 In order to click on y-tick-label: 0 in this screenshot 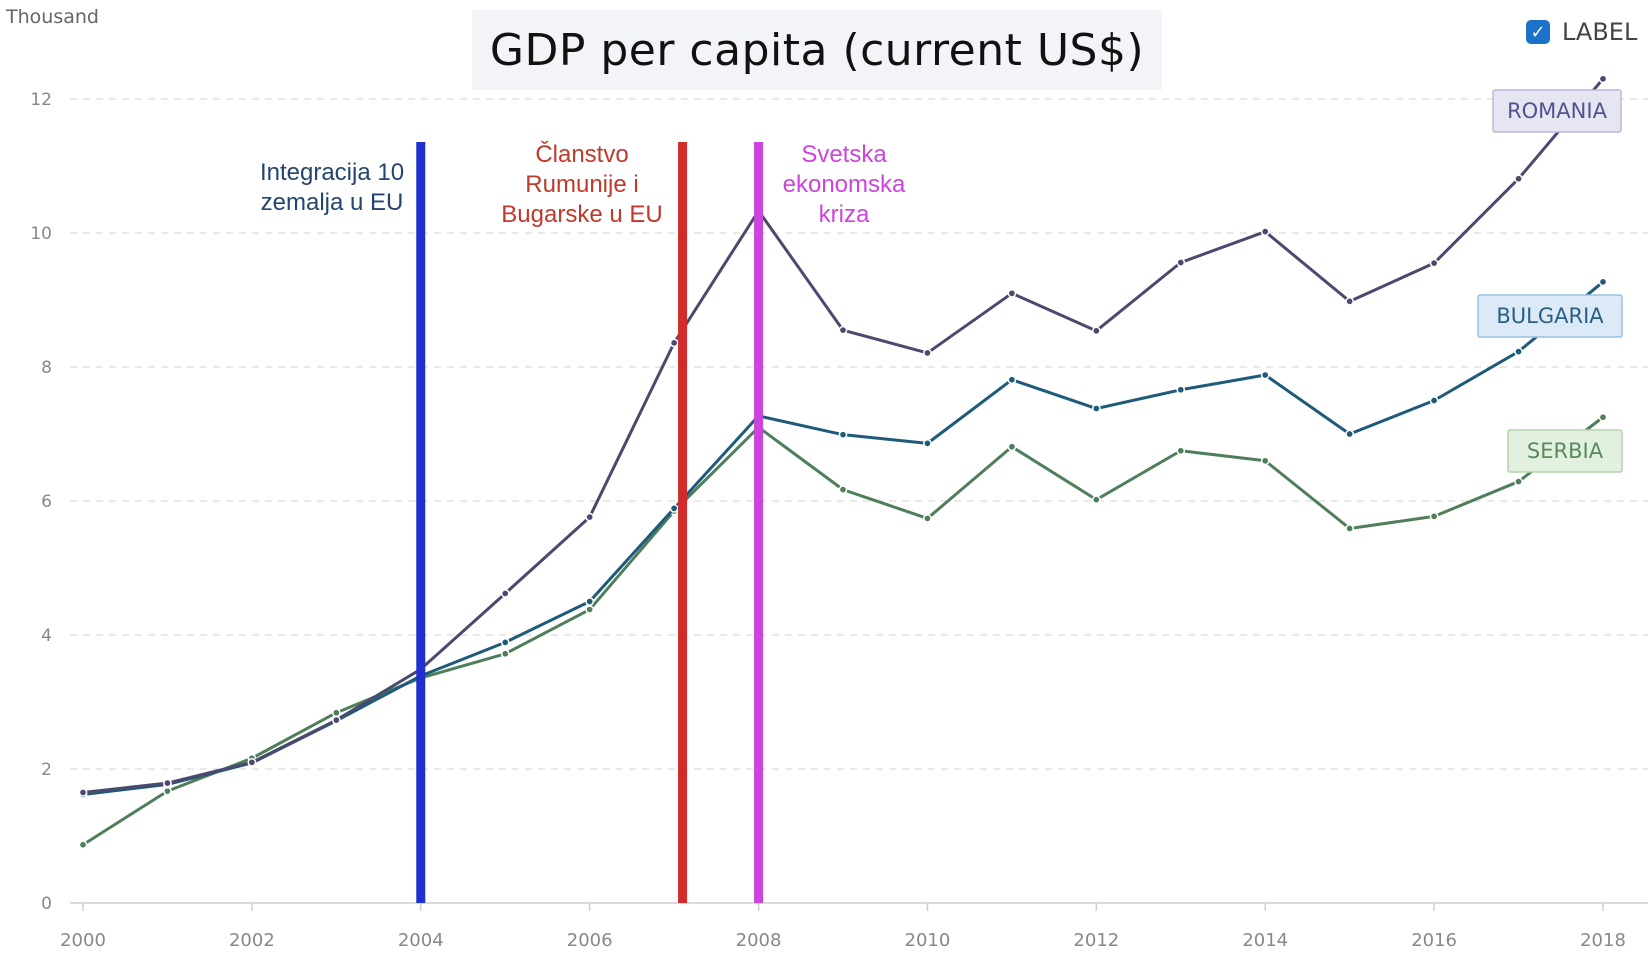, I will do `click(46, 904)`.